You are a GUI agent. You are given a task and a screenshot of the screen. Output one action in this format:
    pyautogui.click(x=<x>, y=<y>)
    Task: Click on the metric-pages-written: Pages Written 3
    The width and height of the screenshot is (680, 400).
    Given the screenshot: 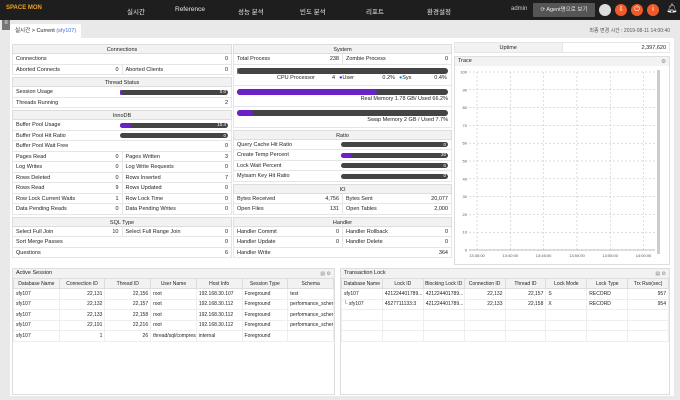 What is the action you would take?
    pyautogui.click(x=177, y=157)
    